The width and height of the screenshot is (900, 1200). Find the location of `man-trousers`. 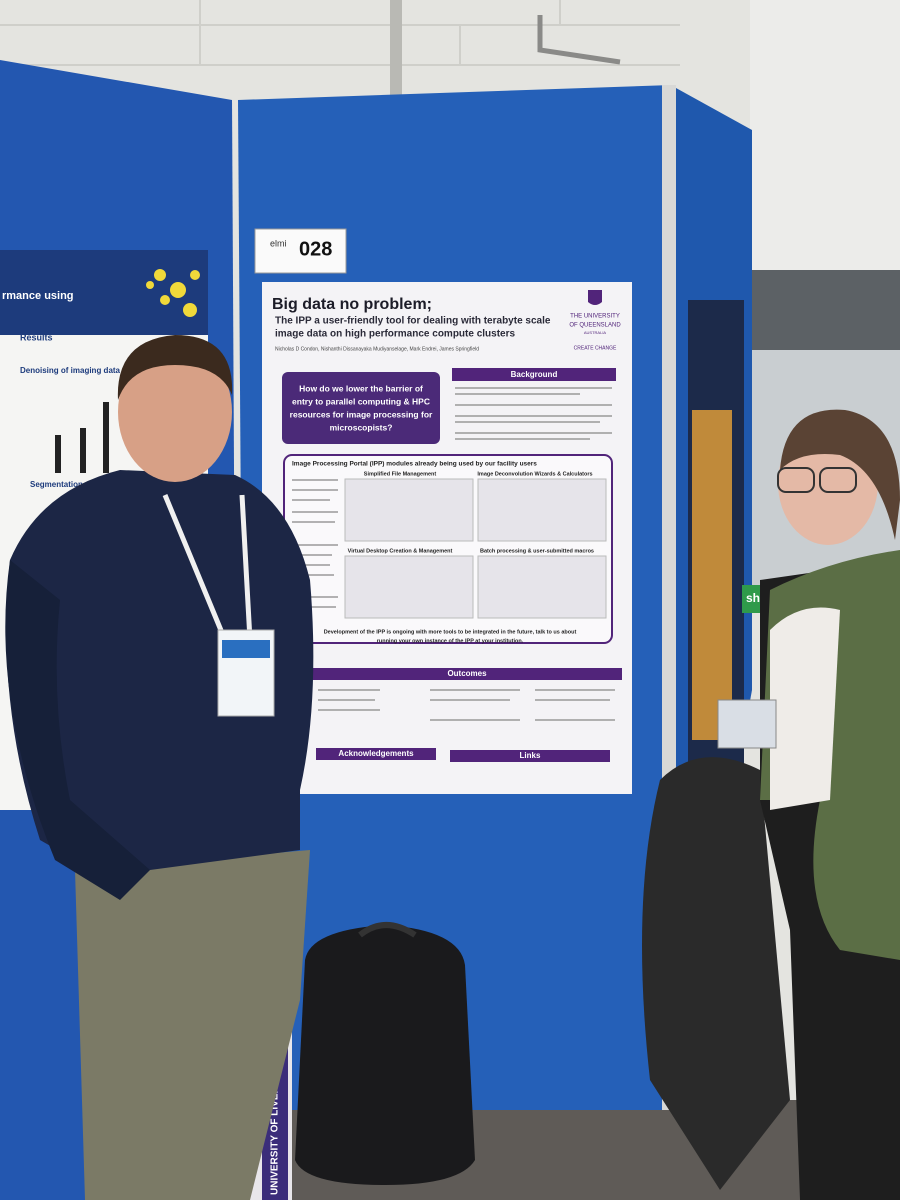

man-trousers is located at coordinates (192, 1025).